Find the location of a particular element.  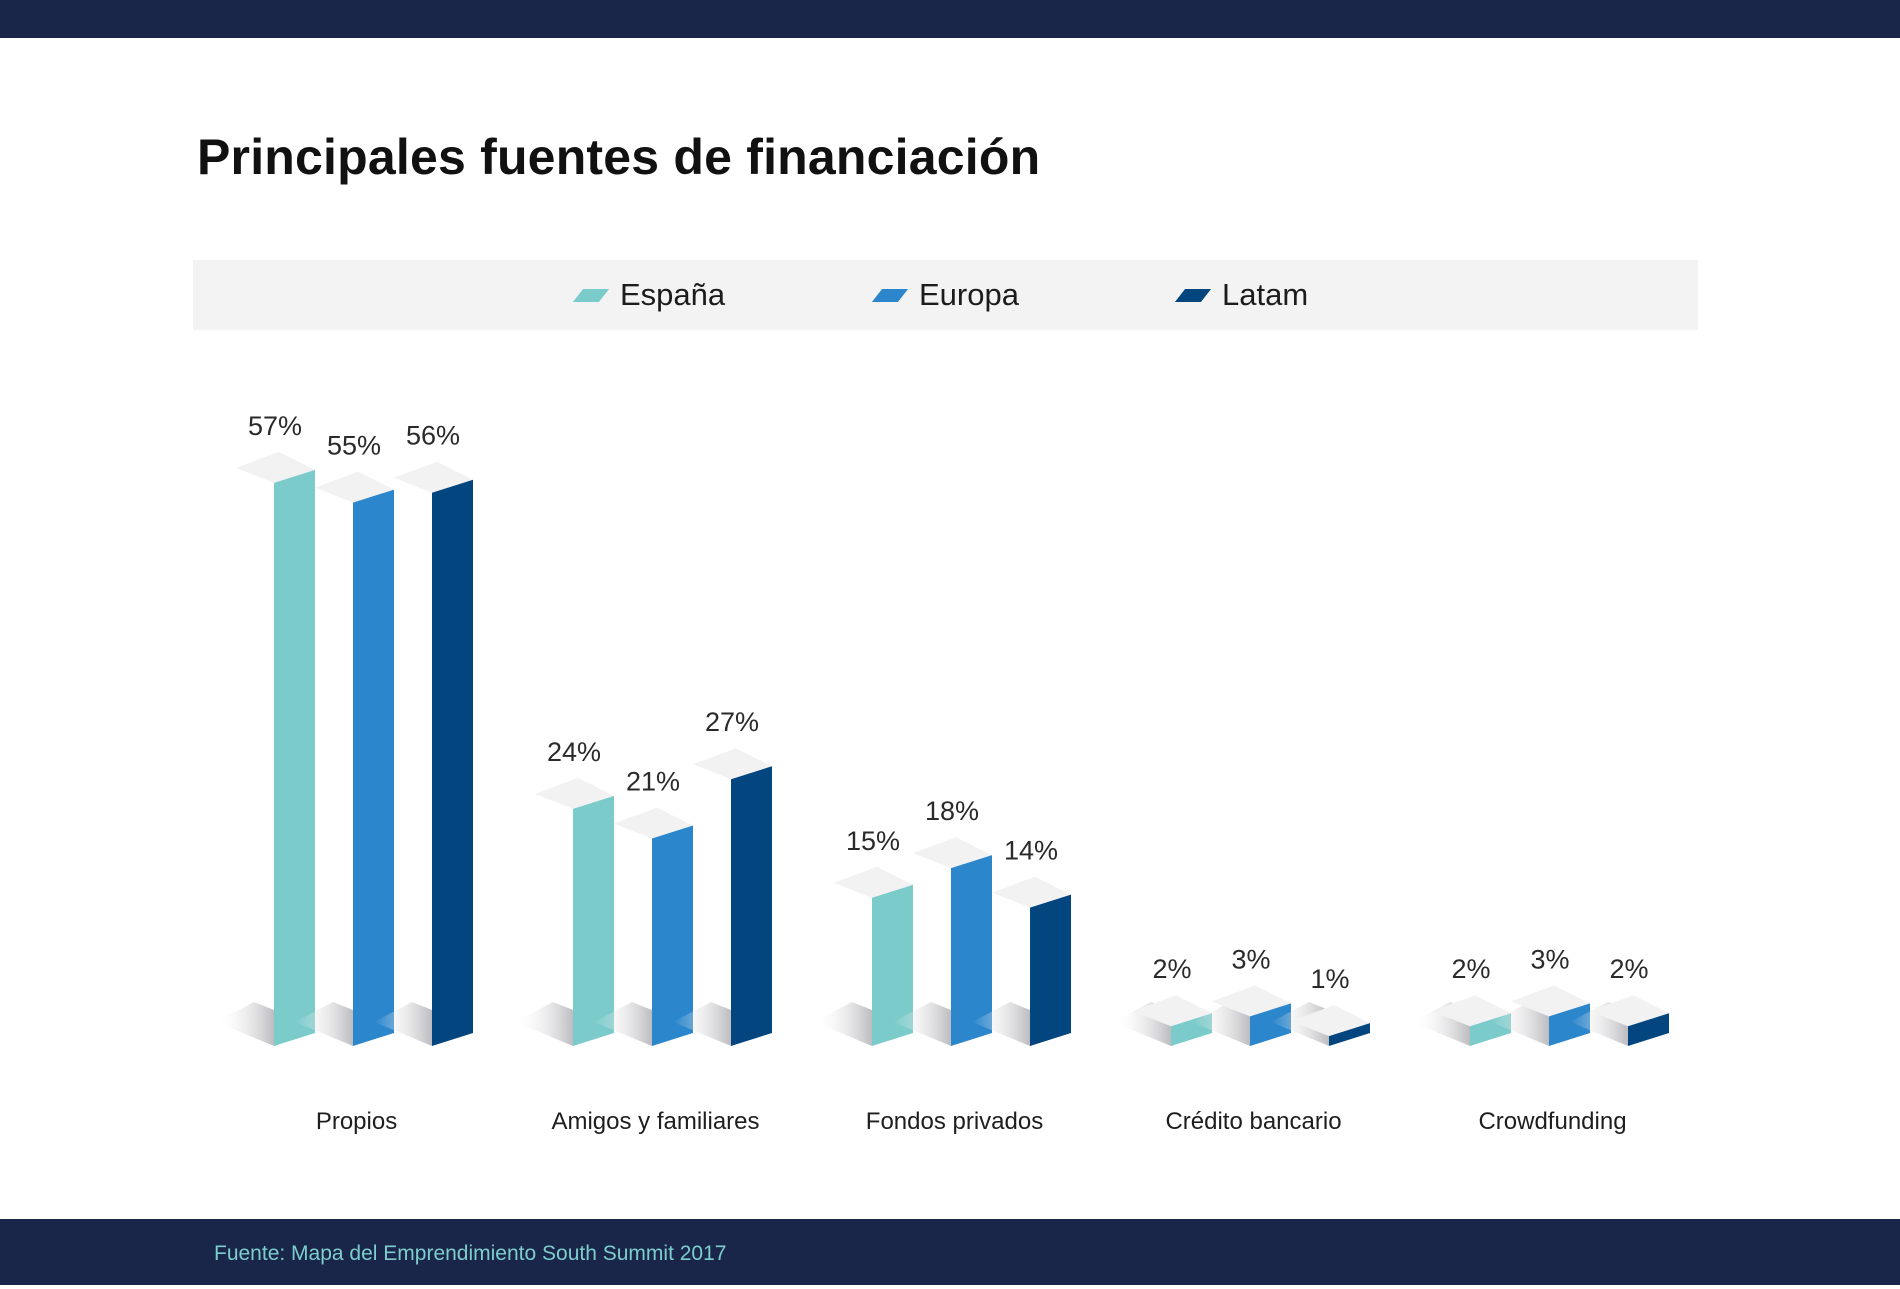

bar-shadow-fondos-privados-latam is located at coordinates (1001, 1024).